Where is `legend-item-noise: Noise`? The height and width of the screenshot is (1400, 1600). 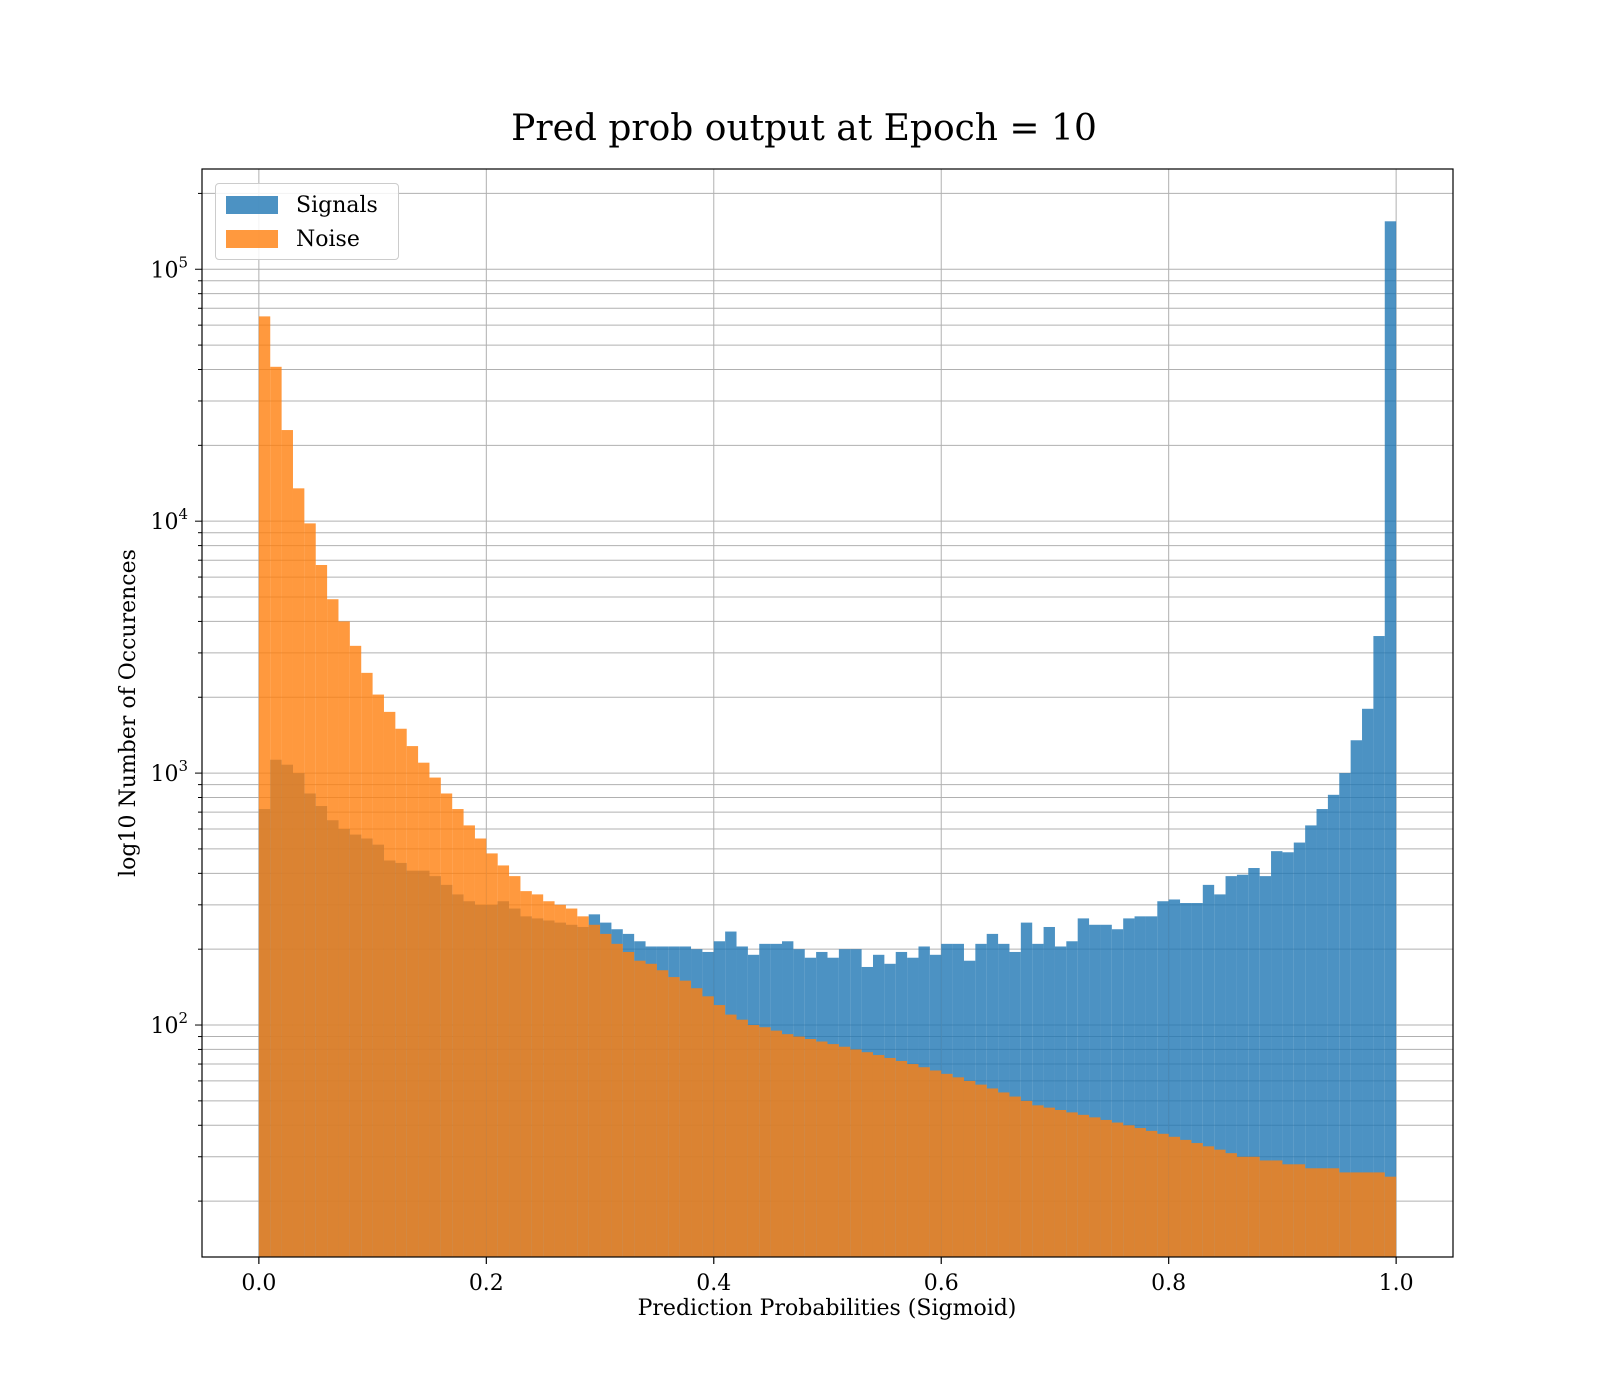 legend-item-noise: Noise is located at coordinates (293, 239).